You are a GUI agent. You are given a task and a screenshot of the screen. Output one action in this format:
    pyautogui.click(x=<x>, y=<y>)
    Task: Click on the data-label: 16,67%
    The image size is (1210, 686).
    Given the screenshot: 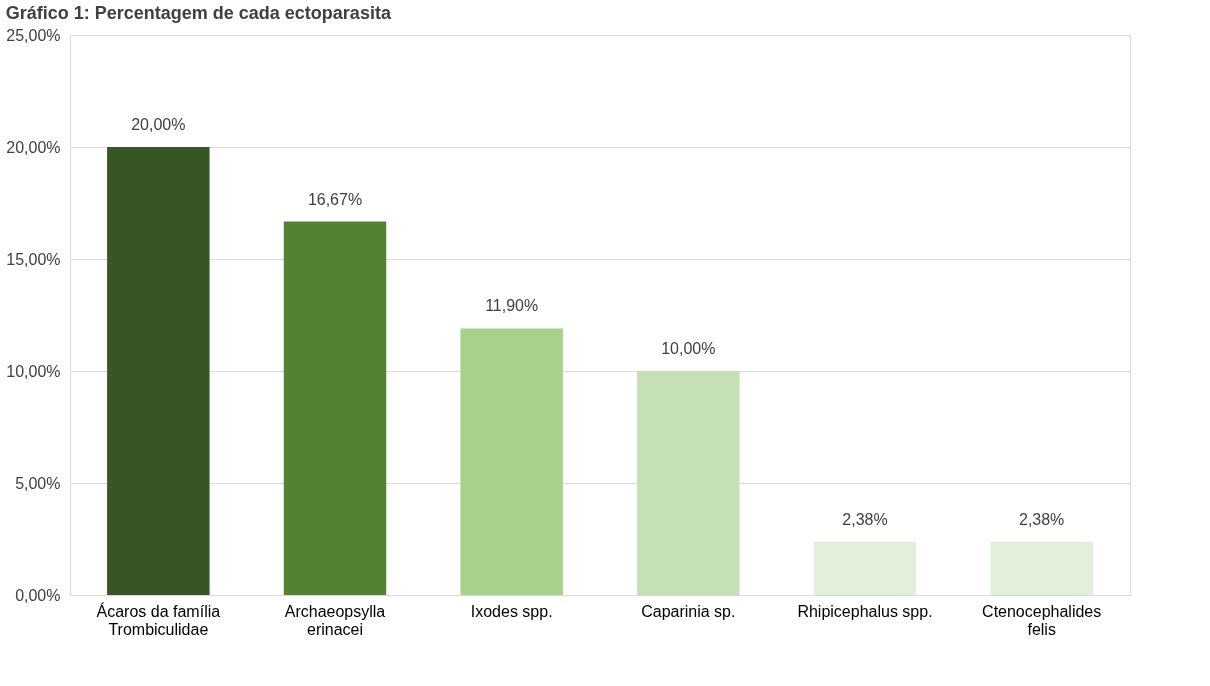 What is the action you would take?
    pyautogui.click(x=335, y=199)
    